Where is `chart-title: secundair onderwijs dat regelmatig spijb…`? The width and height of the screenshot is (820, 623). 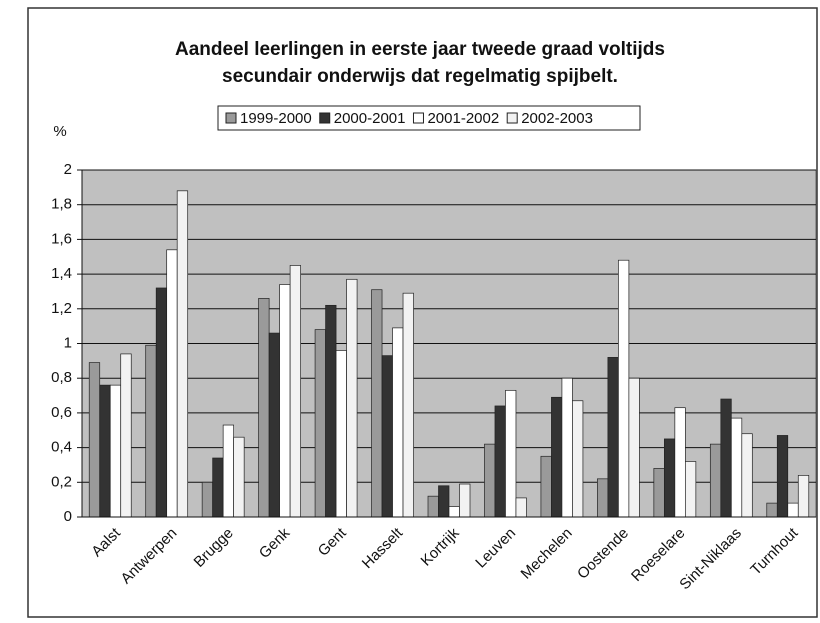 chart-title: secundair onderwijs dat regelmatig spijb… is located at coordinates (420, 76).